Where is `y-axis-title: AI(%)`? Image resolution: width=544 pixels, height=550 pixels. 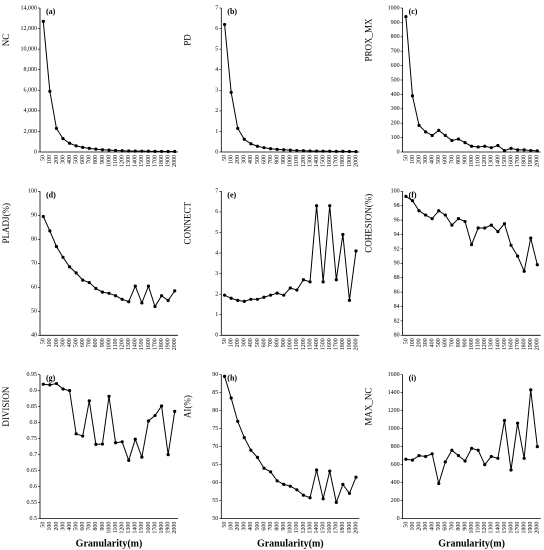
y-axis-title: AI(%) is located at coordinates (187, 406).